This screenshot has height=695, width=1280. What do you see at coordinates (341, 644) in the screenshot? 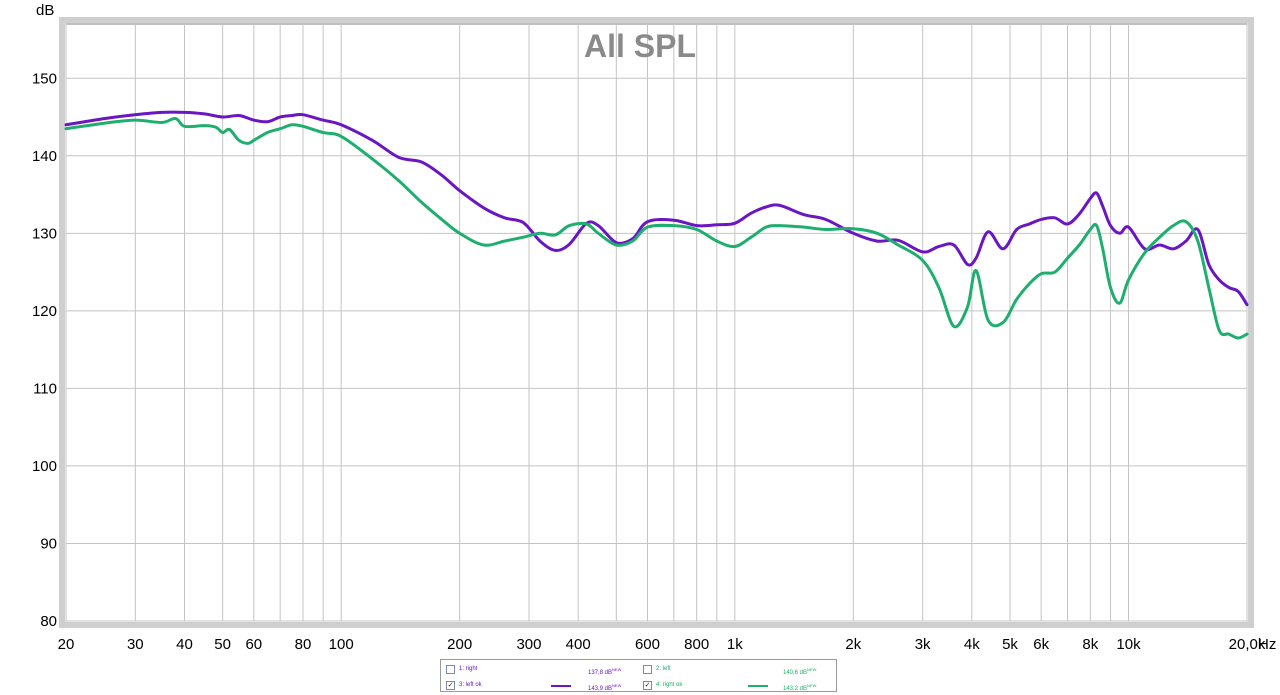
I see `x-tick-label: 100` at bounding box center [341, 644].